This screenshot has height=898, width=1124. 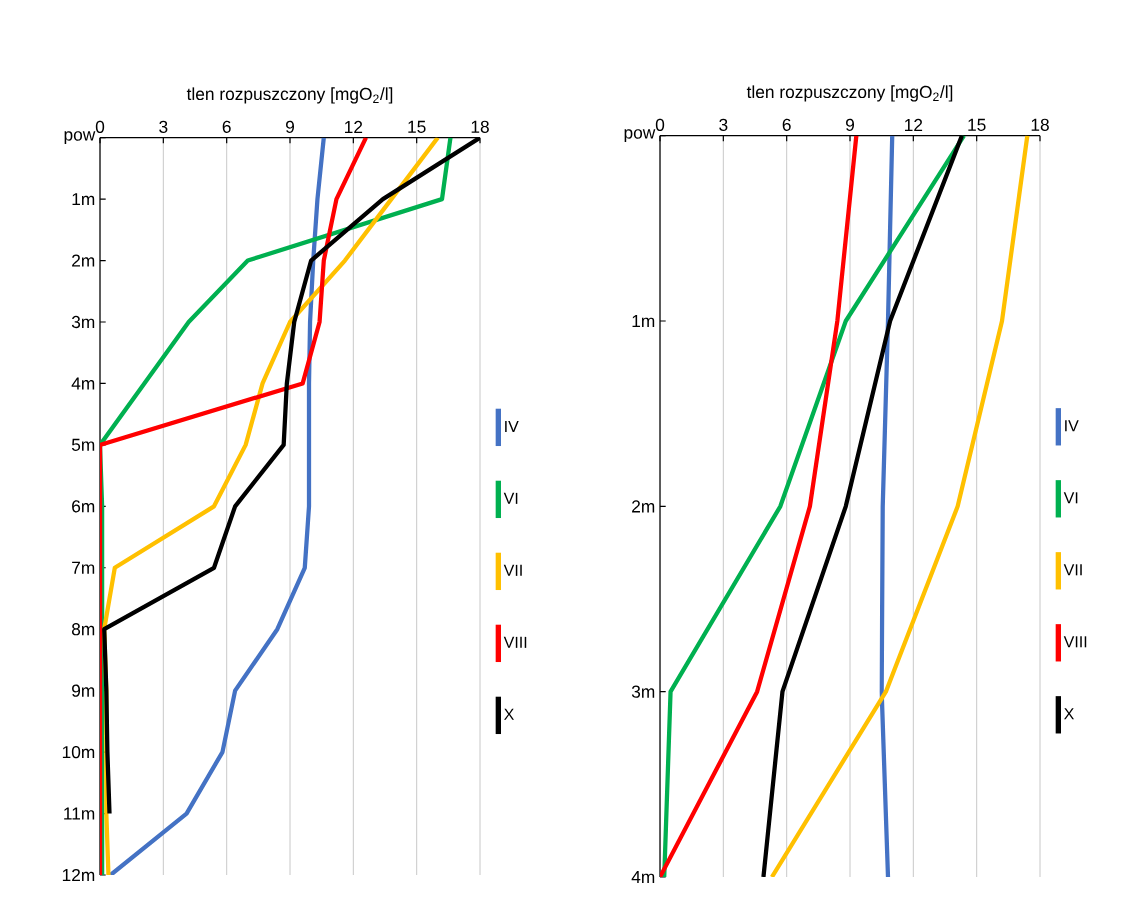 What do you see at coordinates (83, 690) in the screenshot?
I see `y-tick-label: 9m` at bounding box center [83, 690].